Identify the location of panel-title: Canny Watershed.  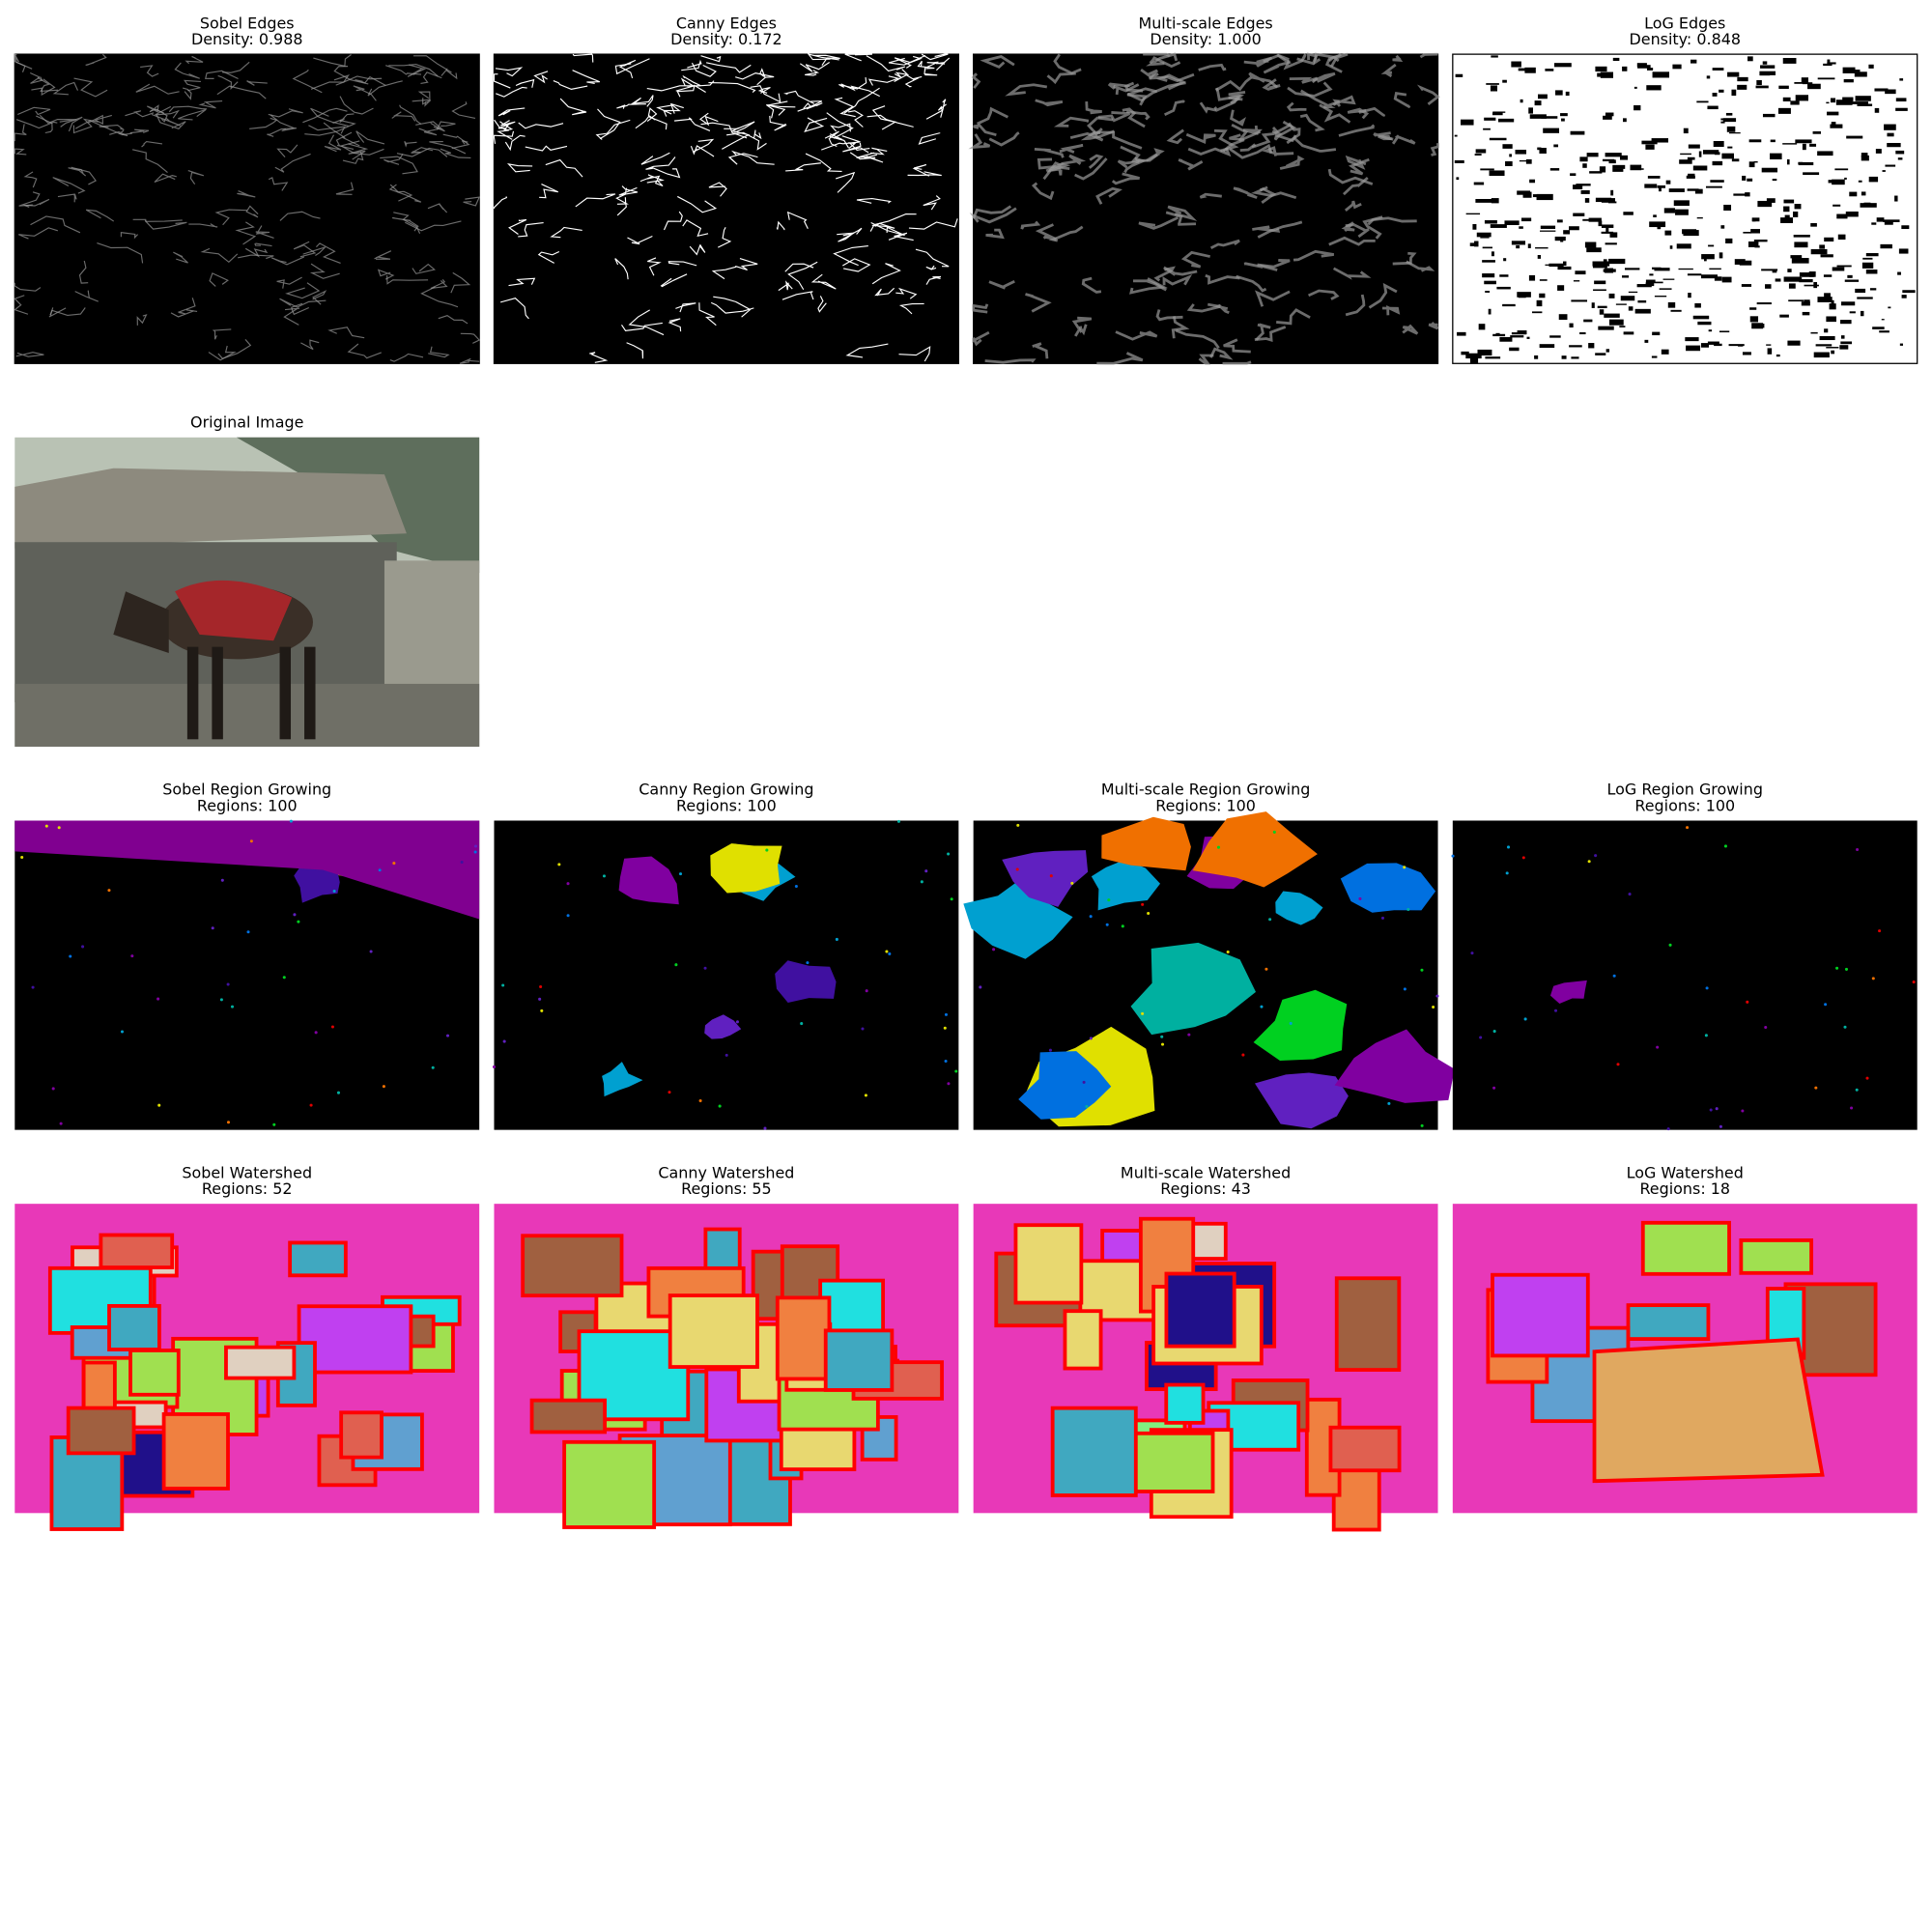
(726, 1172).